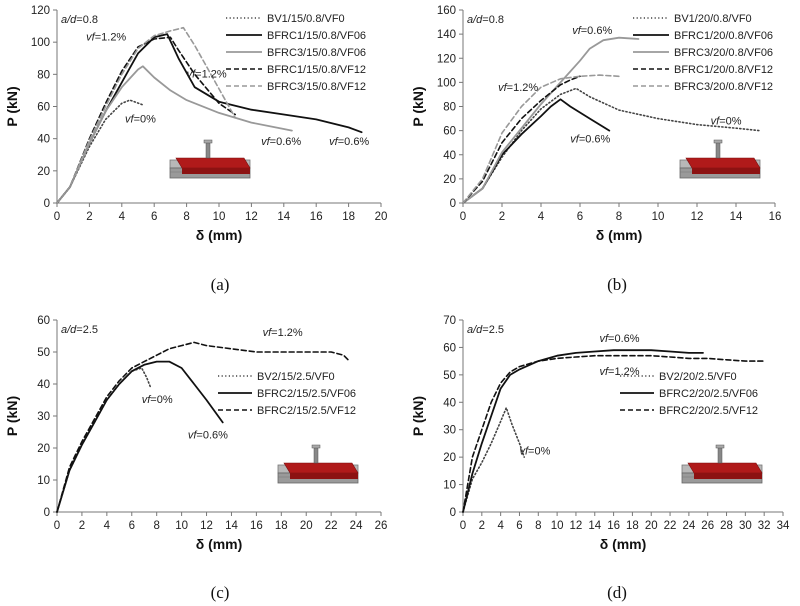 The image size is (800, 606). What do you see at coordinates (43, 108) in the screenshot?
I see `y-tick-label: 60` at bounding box center [43, 108].